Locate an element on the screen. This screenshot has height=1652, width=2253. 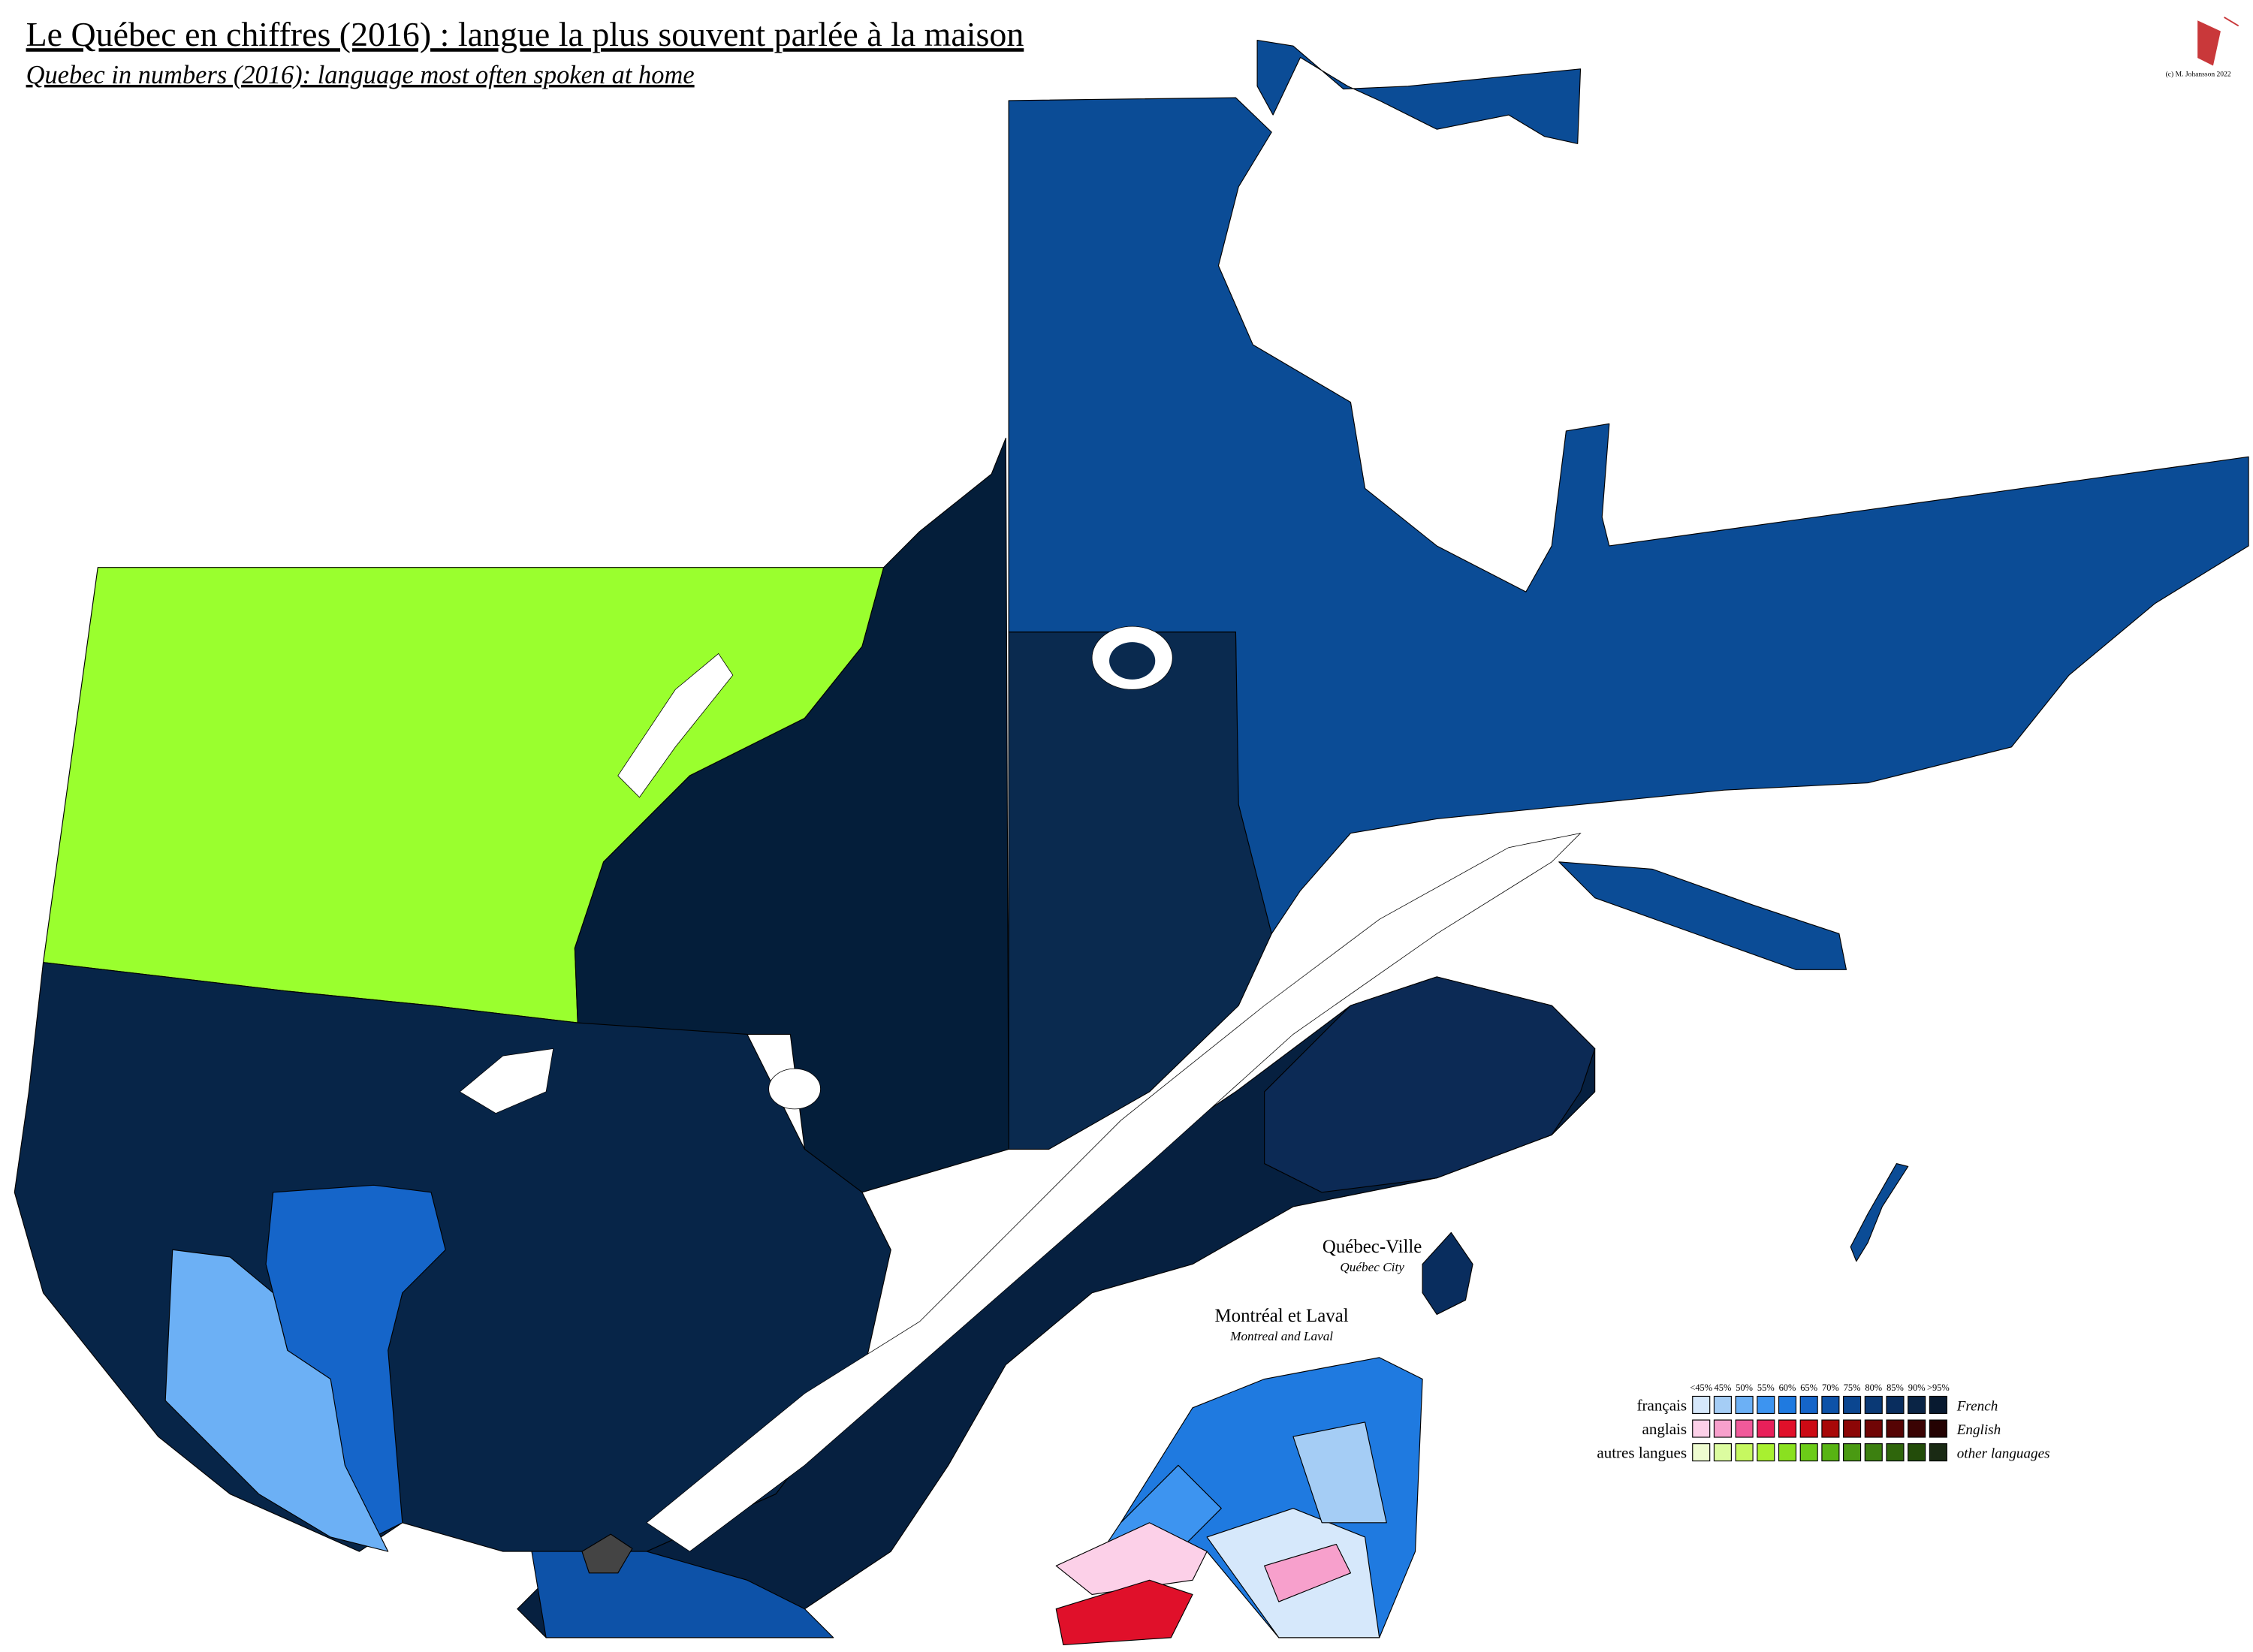
montreal-inset is located at coordinates (1239, 1501).